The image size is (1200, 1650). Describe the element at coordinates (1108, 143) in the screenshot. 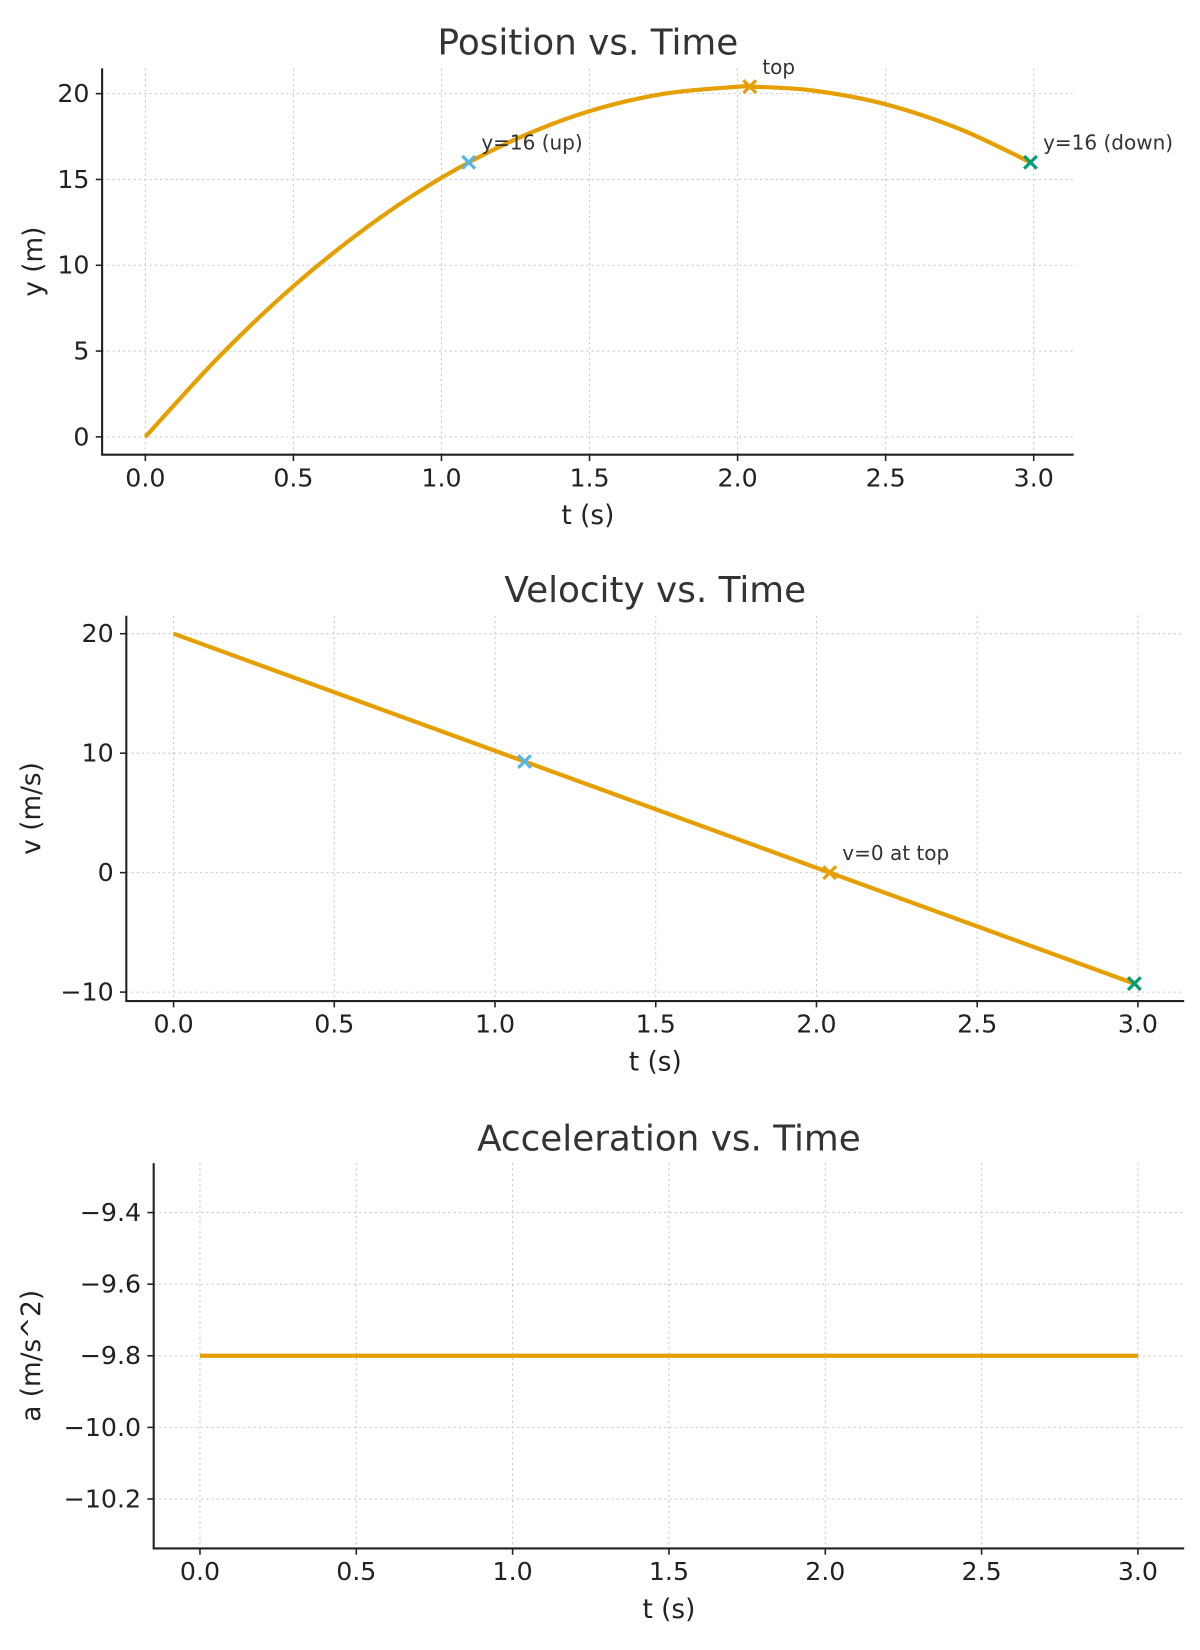

I see `annotation: y=16 (down)` at that location.